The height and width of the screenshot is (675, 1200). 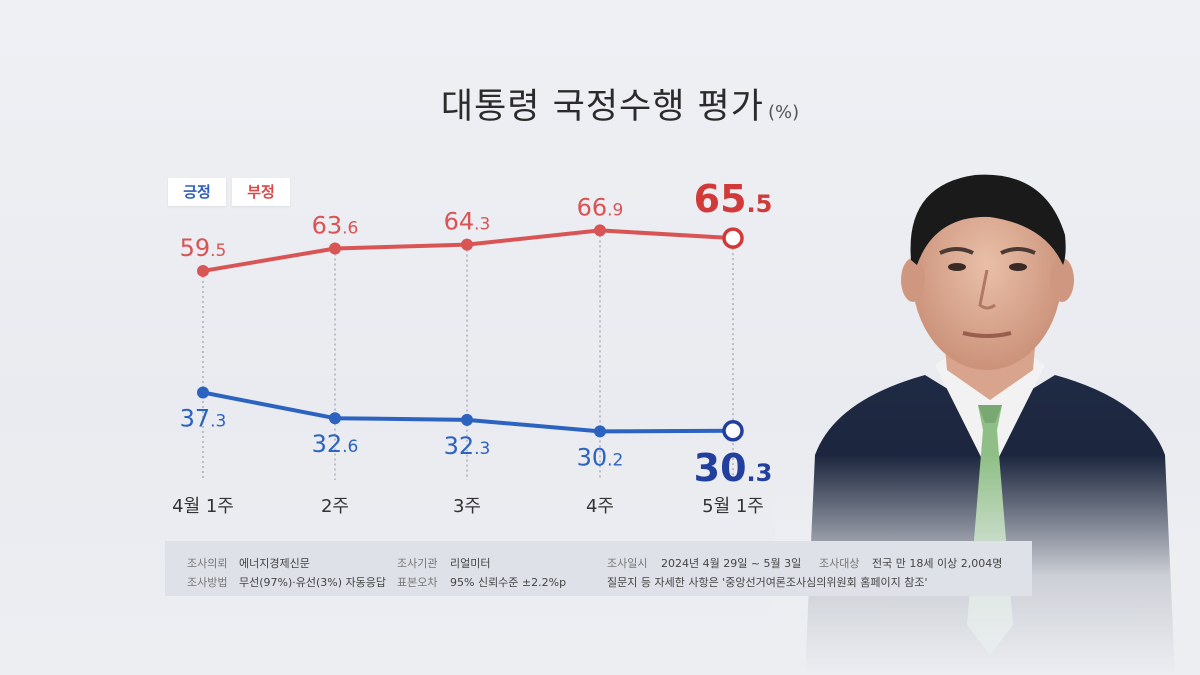 What do you see at coordinates (335, 444) in the screenshot?
I see `data-label: 32.6` at bounding box center [335, 444].